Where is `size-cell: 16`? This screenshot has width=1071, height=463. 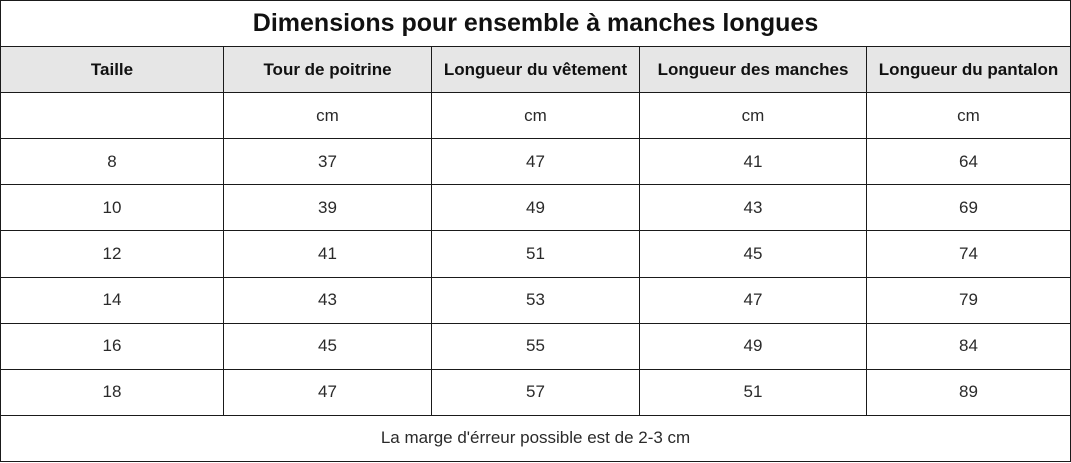 size-cell: 16 is located at coordinates (112, 346).